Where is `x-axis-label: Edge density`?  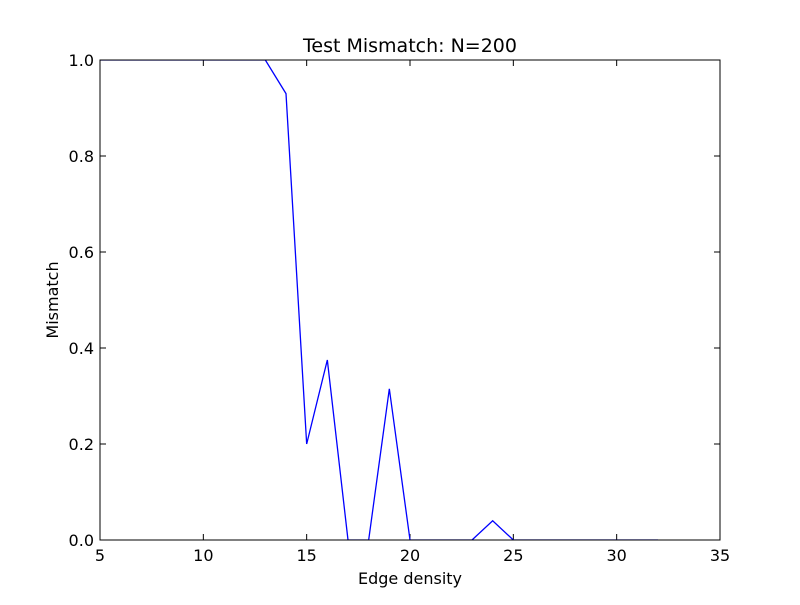
x-axis-label: Edge density is located at coordinates (410, 578).